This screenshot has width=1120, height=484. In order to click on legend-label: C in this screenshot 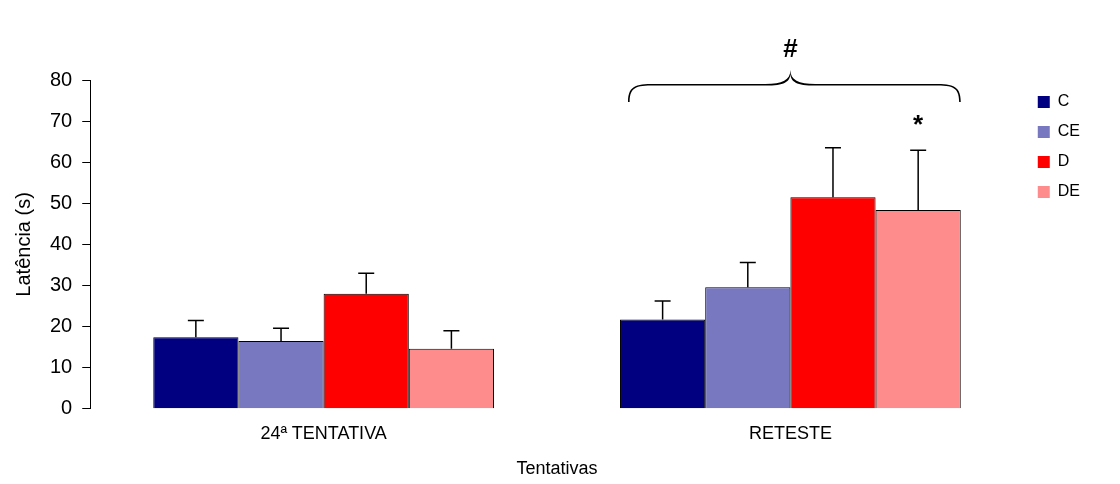, I will do `click(1063, 101)`.